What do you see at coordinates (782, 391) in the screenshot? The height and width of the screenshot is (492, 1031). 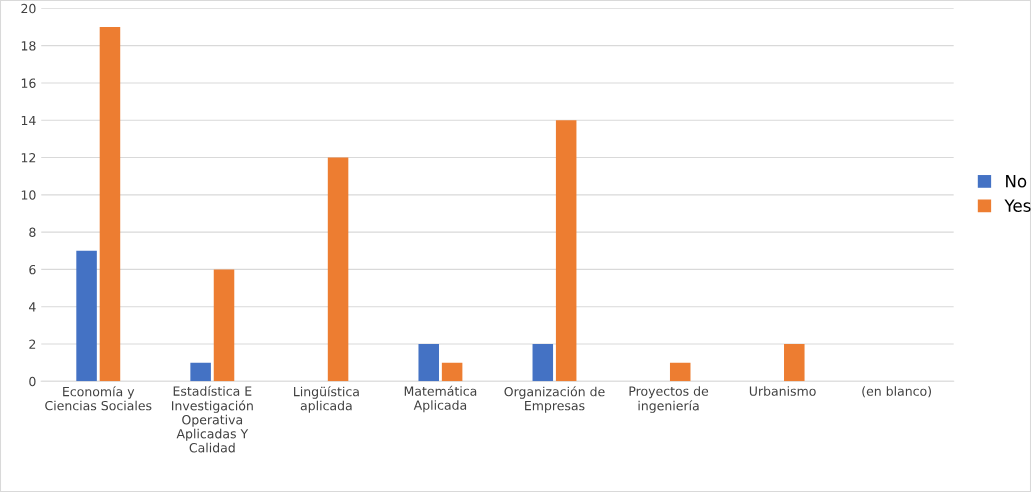 I see `x-tick-label: Urbanismo` at bounding box center [782, 391].